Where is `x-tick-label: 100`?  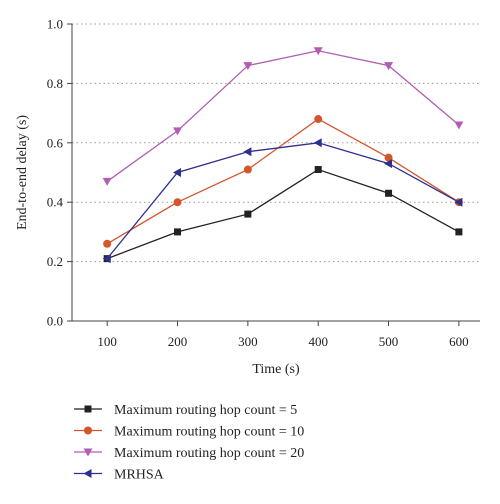
x-tick-label: 100 is located at coordinates (107, 341).